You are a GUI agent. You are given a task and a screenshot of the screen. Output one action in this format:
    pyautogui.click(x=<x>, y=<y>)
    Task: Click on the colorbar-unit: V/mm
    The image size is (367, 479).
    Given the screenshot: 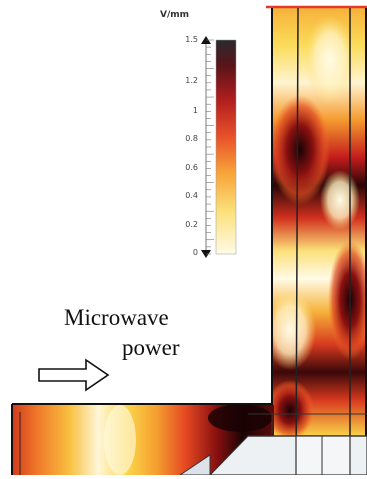 What is the action you would take?
    pyautogui.click(x=175, y=15)
    